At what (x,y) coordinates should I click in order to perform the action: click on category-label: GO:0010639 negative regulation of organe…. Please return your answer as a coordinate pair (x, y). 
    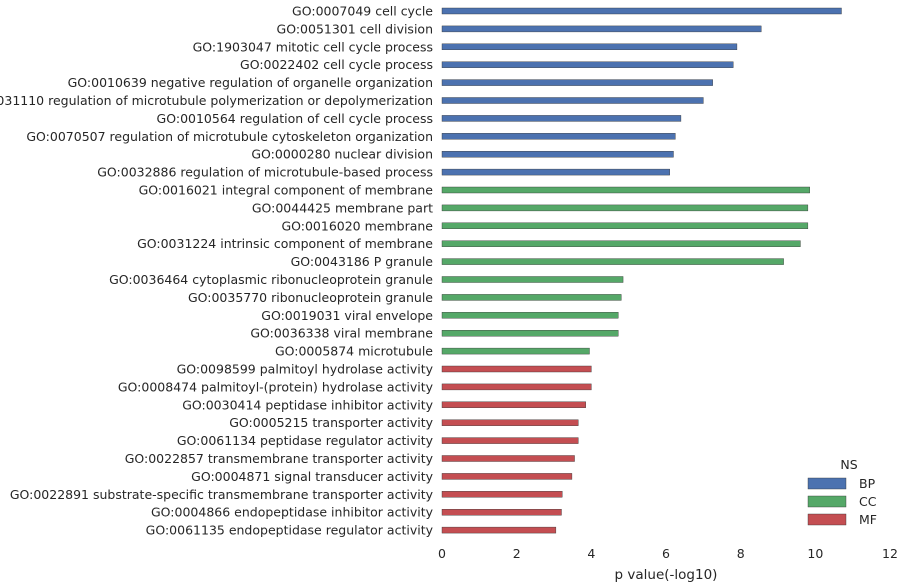
    Looking at the image, I should click on (250, 82).